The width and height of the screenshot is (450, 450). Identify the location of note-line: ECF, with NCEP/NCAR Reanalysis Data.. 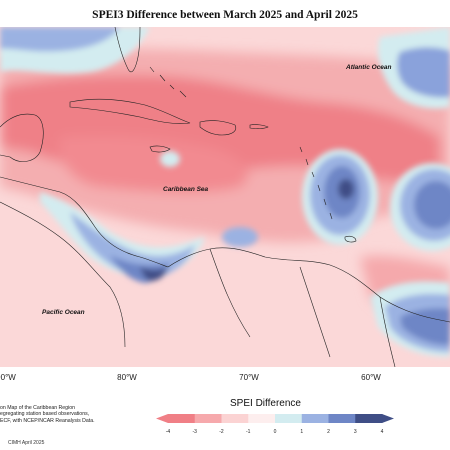
(47, 420).